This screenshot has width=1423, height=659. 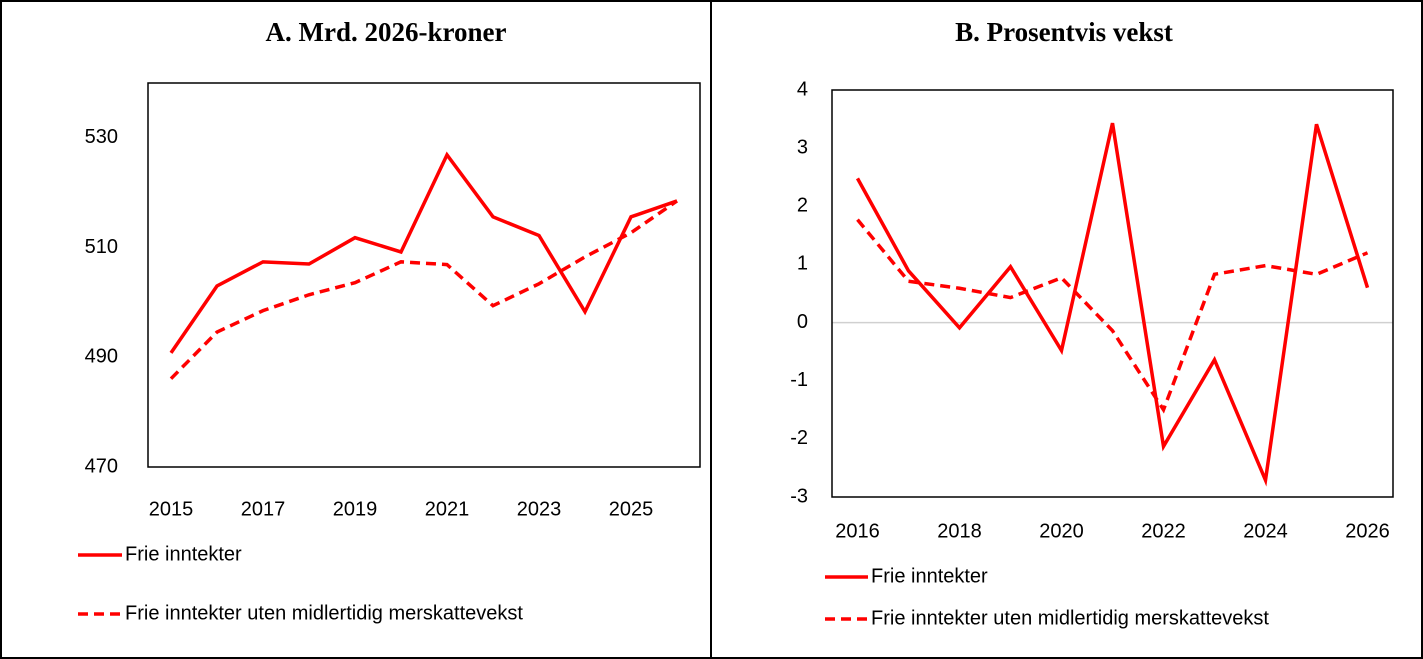 What do you see at coordinates (802, 322) in the screenshot?
I see `y-tick-label: 0` at bounding box center [802, 322].